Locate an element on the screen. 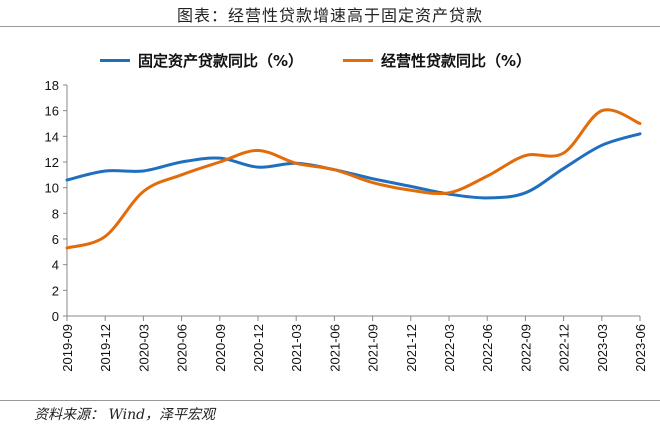 This screenshot has height=430, width=660. x-tick-label: 2020-09 is located at coordinates (220, 348).